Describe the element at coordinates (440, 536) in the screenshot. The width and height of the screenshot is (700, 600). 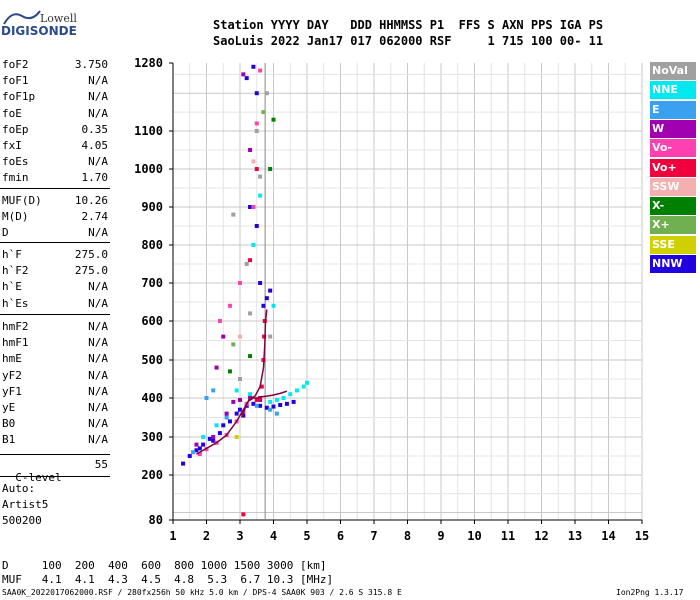
I see `x-tick-label: 9` at that location.